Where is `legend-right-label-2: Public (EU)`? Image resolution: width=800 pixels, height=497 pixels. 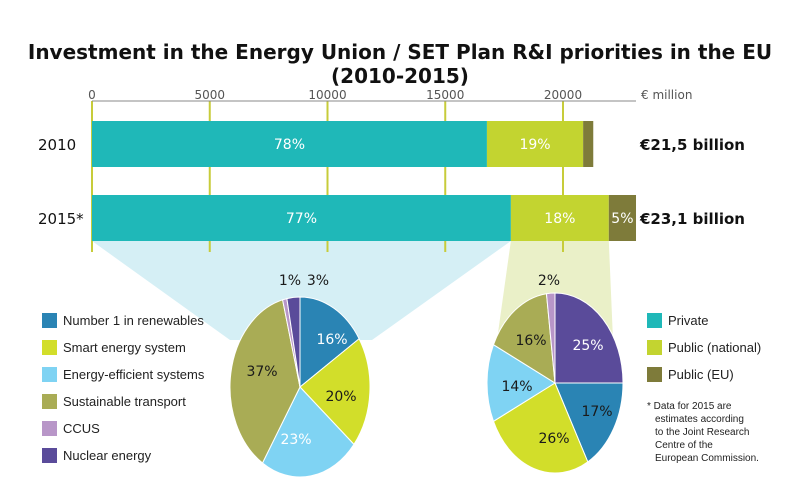 legend-right-label-2: Public (EU) is located at coordinates (701, 374).